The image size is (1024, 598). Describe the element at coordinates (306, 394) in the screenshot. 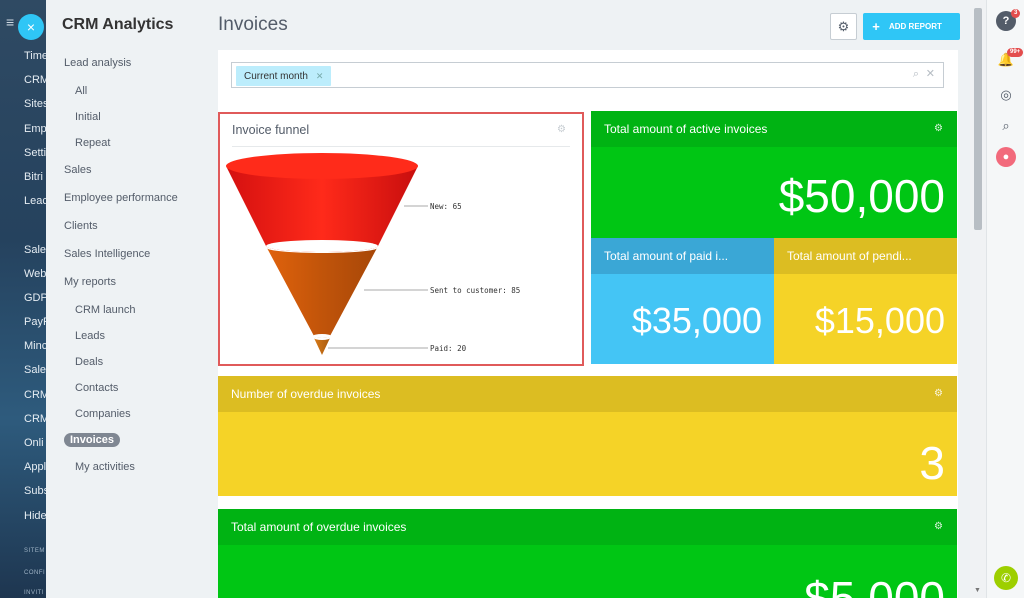

I see `tile-label: Number of overdue invoices` at that location.